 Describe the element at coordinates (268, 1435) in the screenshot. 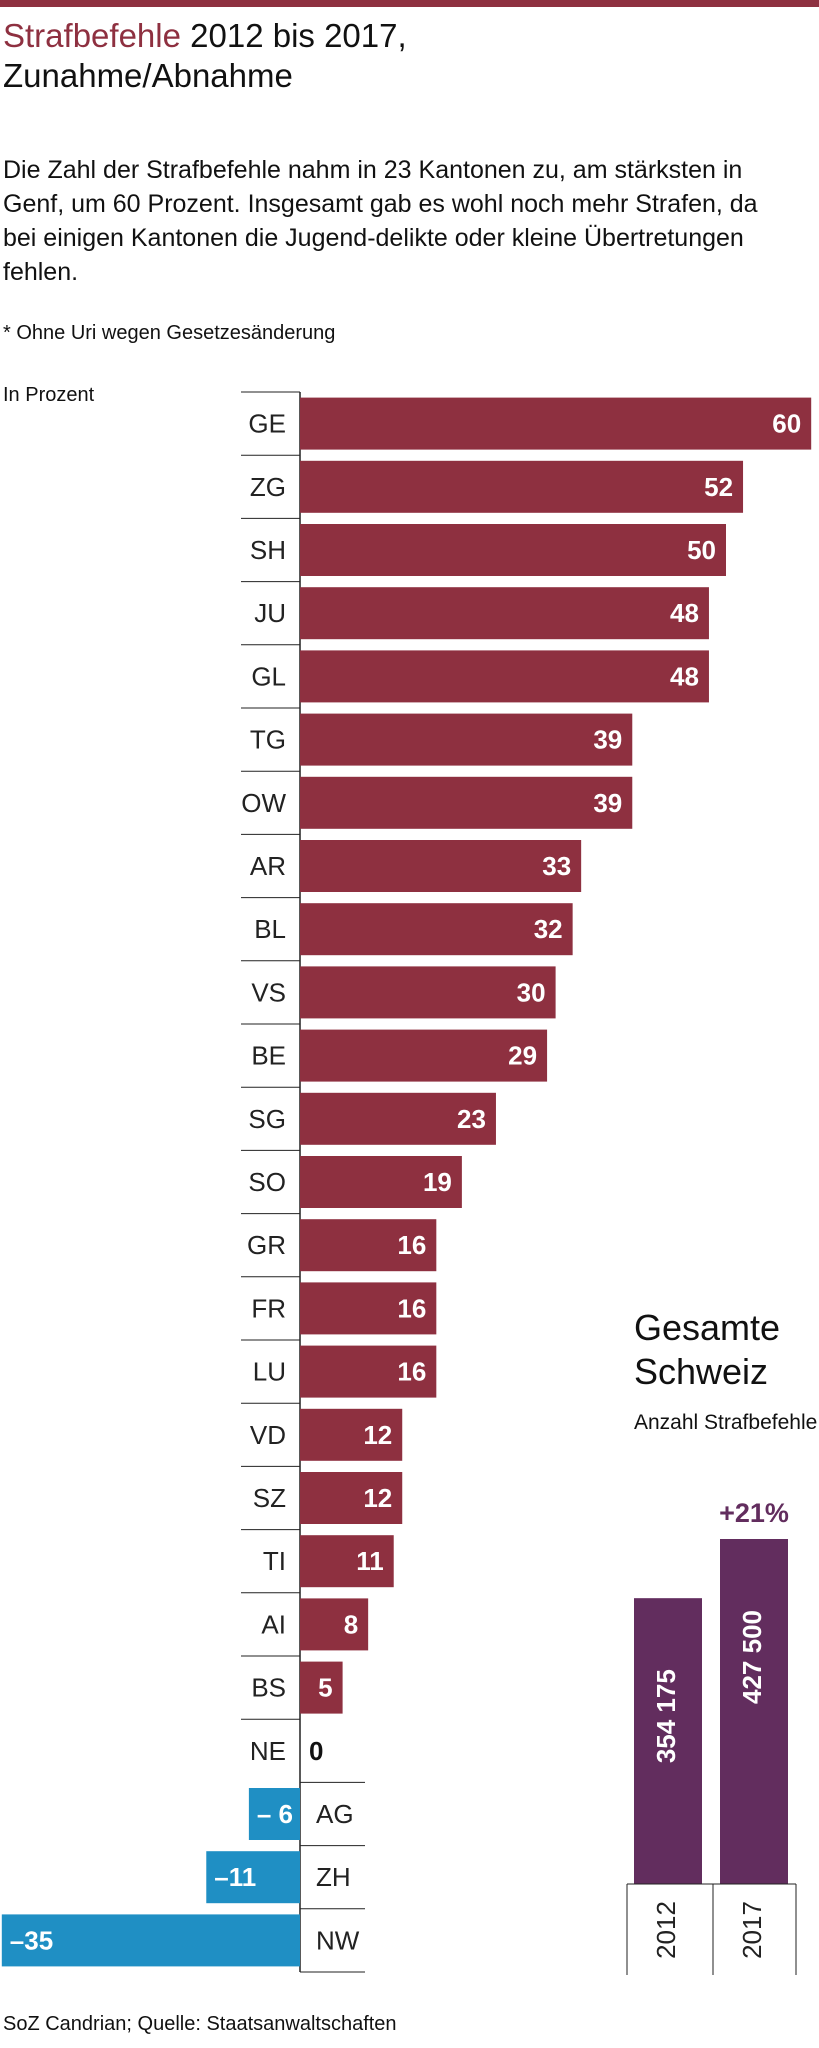

I see `canton-label: VD` at that location.